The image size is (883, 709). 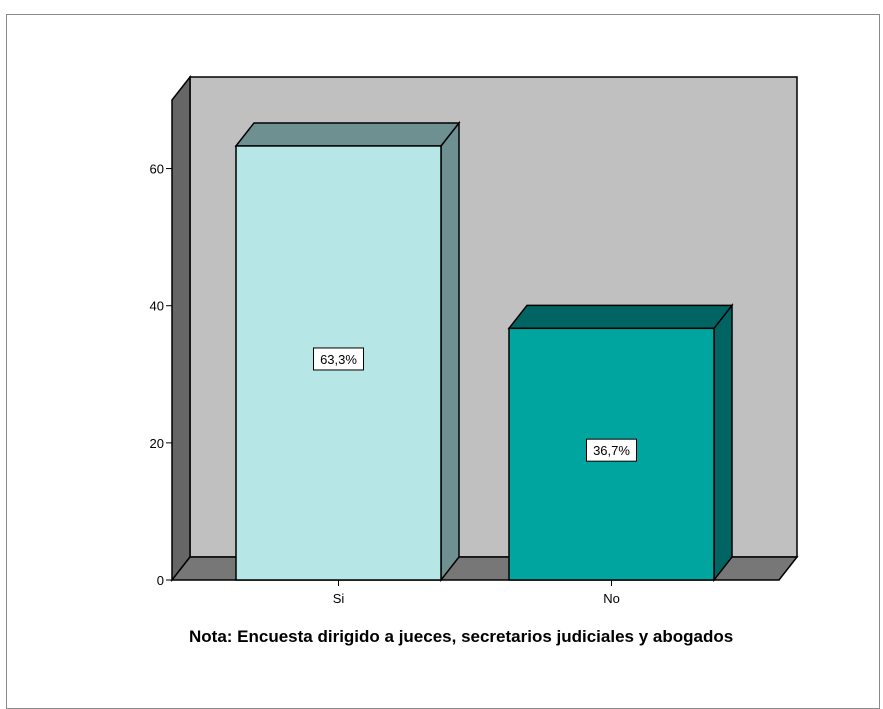 I want to click on y-tick-label: 40, so click(x=157, y=306).